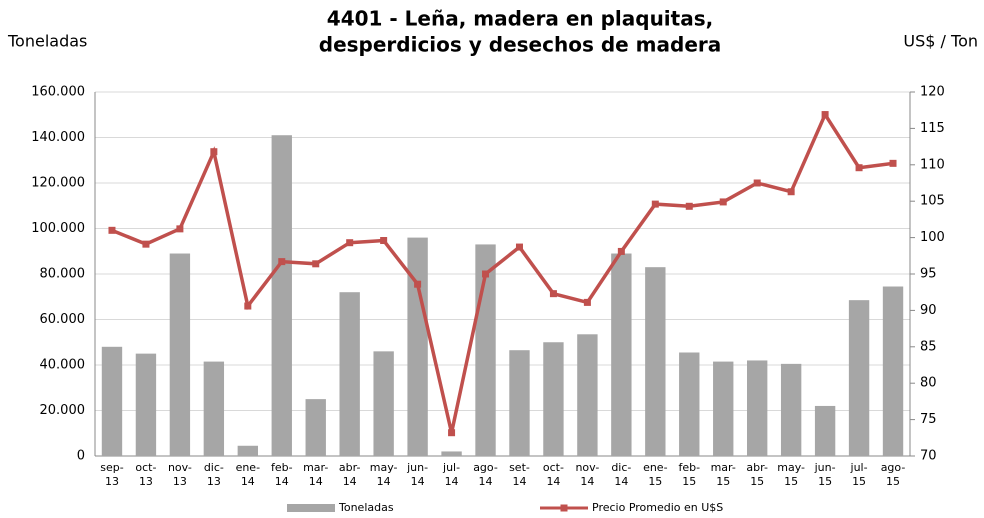  Describe the element at coordinates (940, 41) in the screenshot. I see `y2-axis-label: US$ / Ton` at that location.